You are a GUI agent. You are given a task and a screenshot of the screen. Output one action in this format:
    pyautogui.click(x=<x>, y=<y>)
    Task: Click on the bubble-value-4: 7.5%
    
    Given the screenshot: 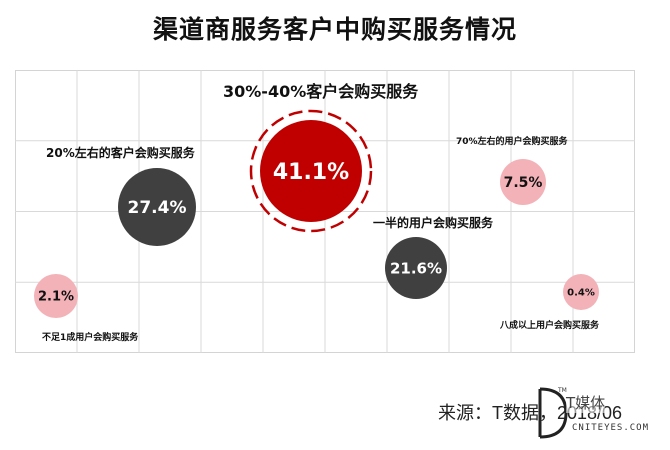 What is the action you would take?
    pyautogui.click(x=523, y=183)
    